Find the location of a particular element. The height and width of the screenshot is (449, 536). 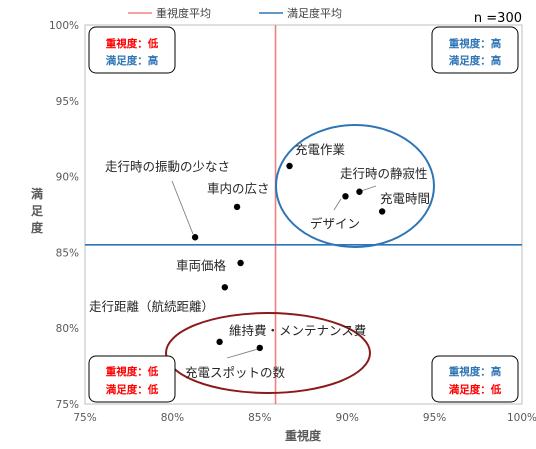

y-axis-title: 満足度 is located at coordinates (37, 210).